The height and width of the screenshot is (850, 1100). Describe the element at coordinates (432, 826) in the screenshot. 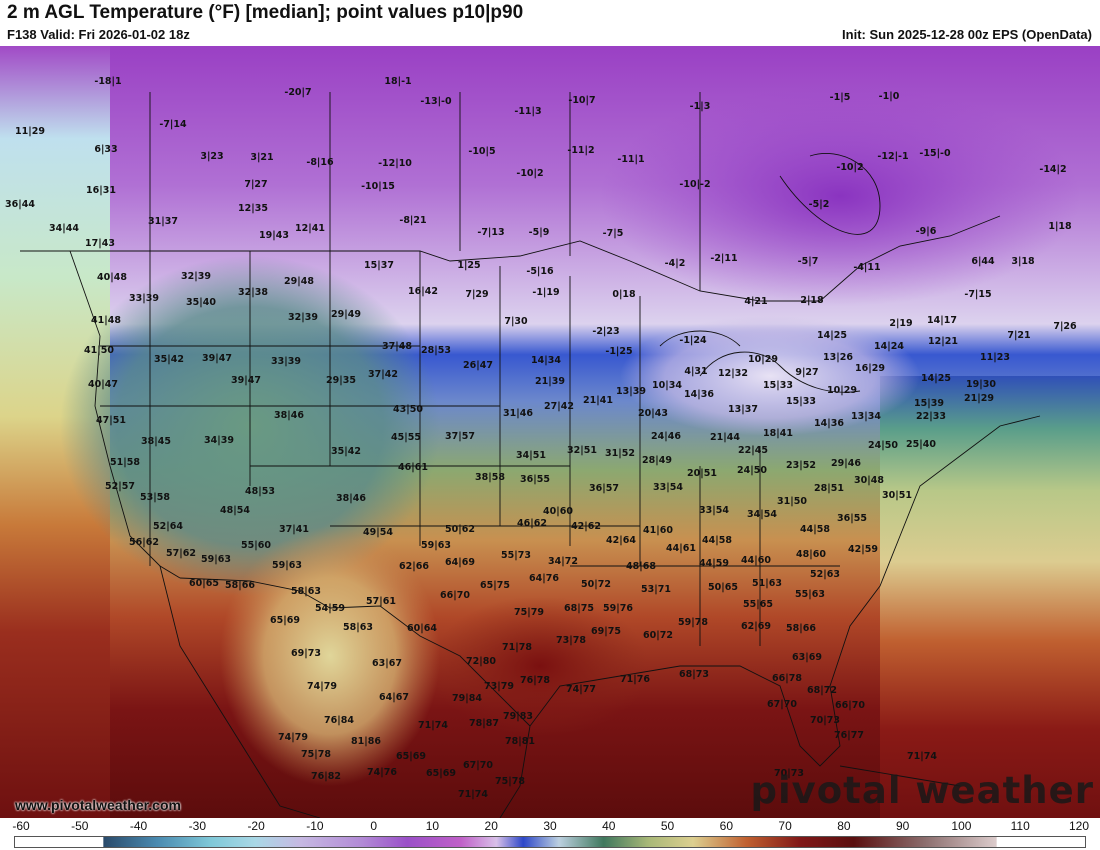

I see `colorbar-tick-label: 10` at that location.